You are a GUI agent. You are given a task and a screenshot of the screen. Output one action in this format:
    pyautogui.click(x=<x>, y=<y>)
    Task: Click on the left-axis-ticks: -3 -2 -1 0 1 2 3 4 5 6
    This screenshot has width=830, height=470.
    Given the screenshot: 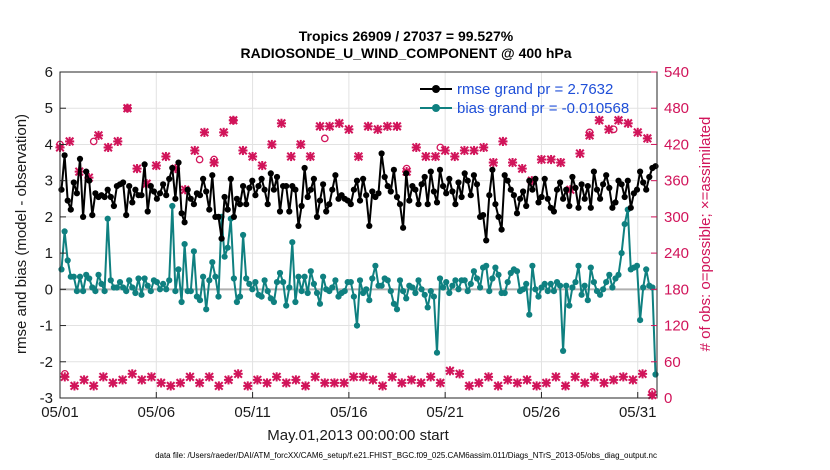 What is the action you would take?
    pyautogui.click(x=53, y=235)
    